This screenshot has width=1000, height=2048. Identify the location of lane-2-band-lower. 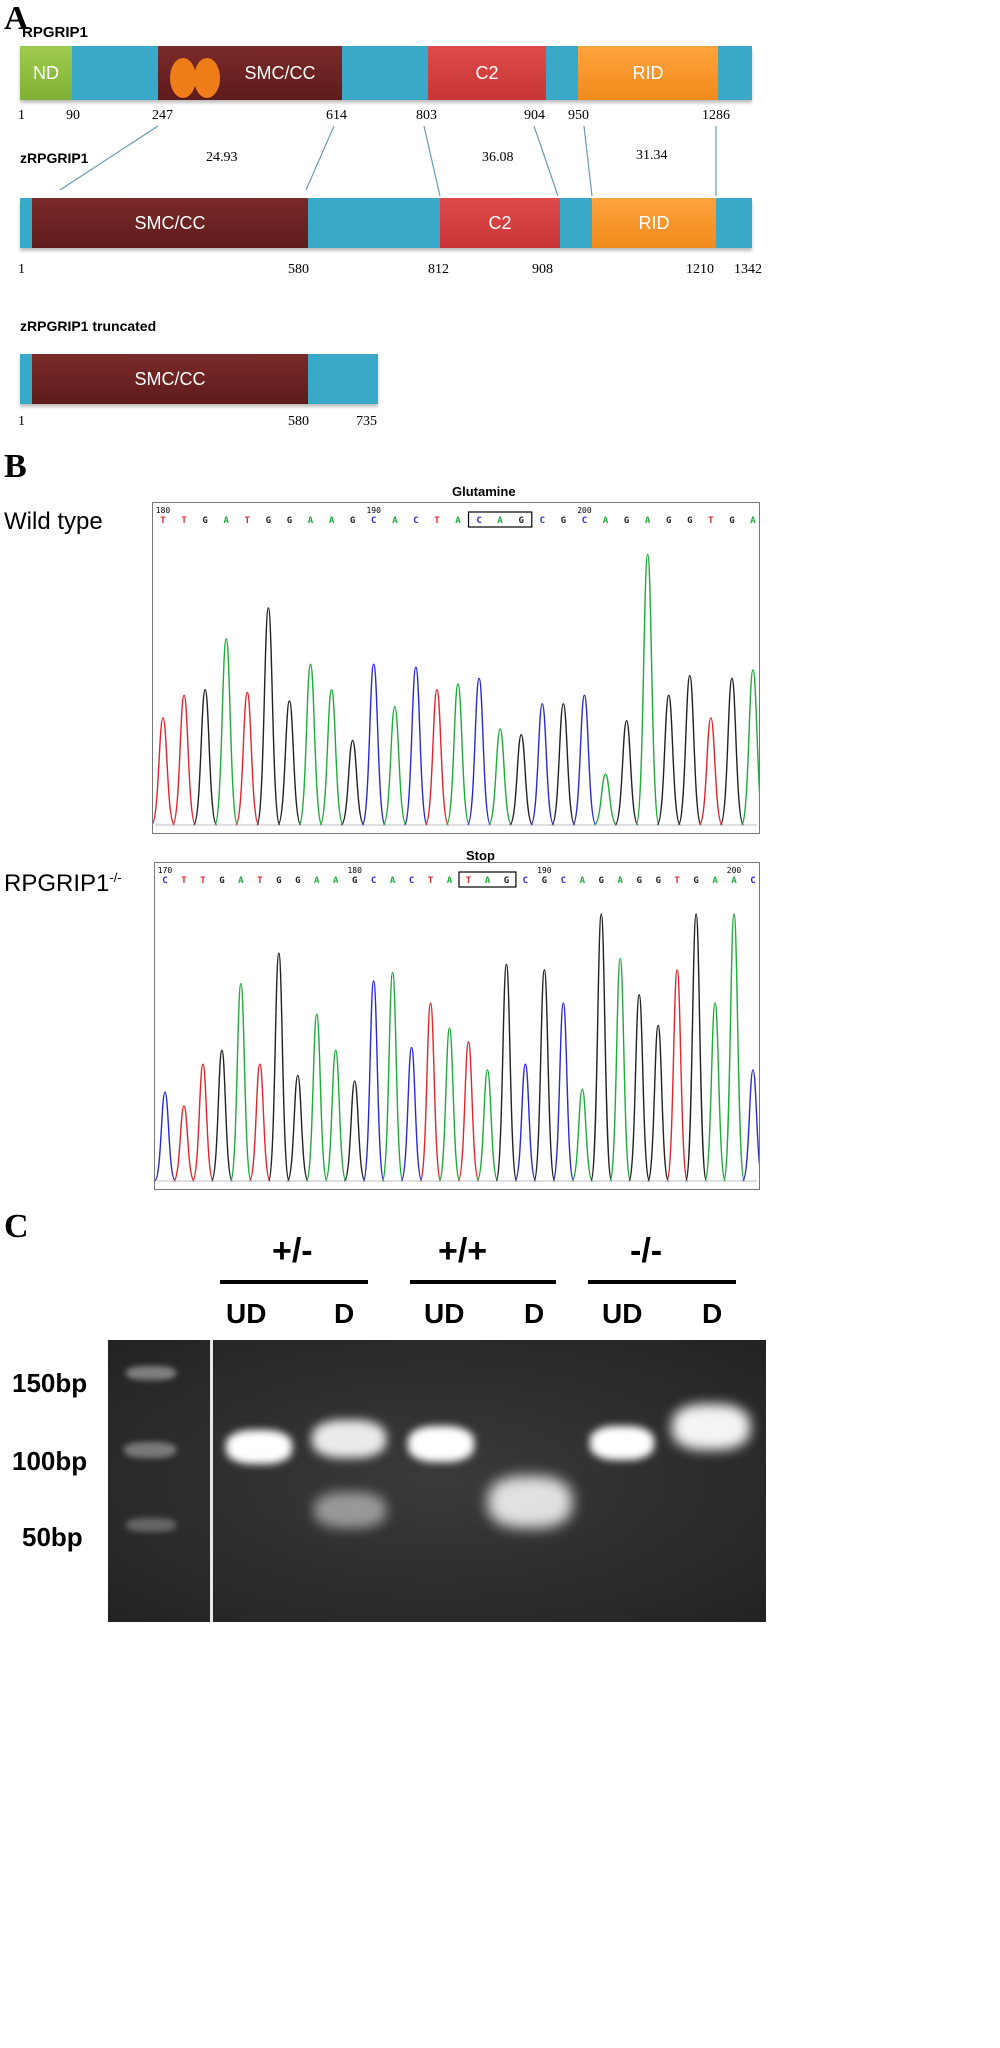
(350, 1510).